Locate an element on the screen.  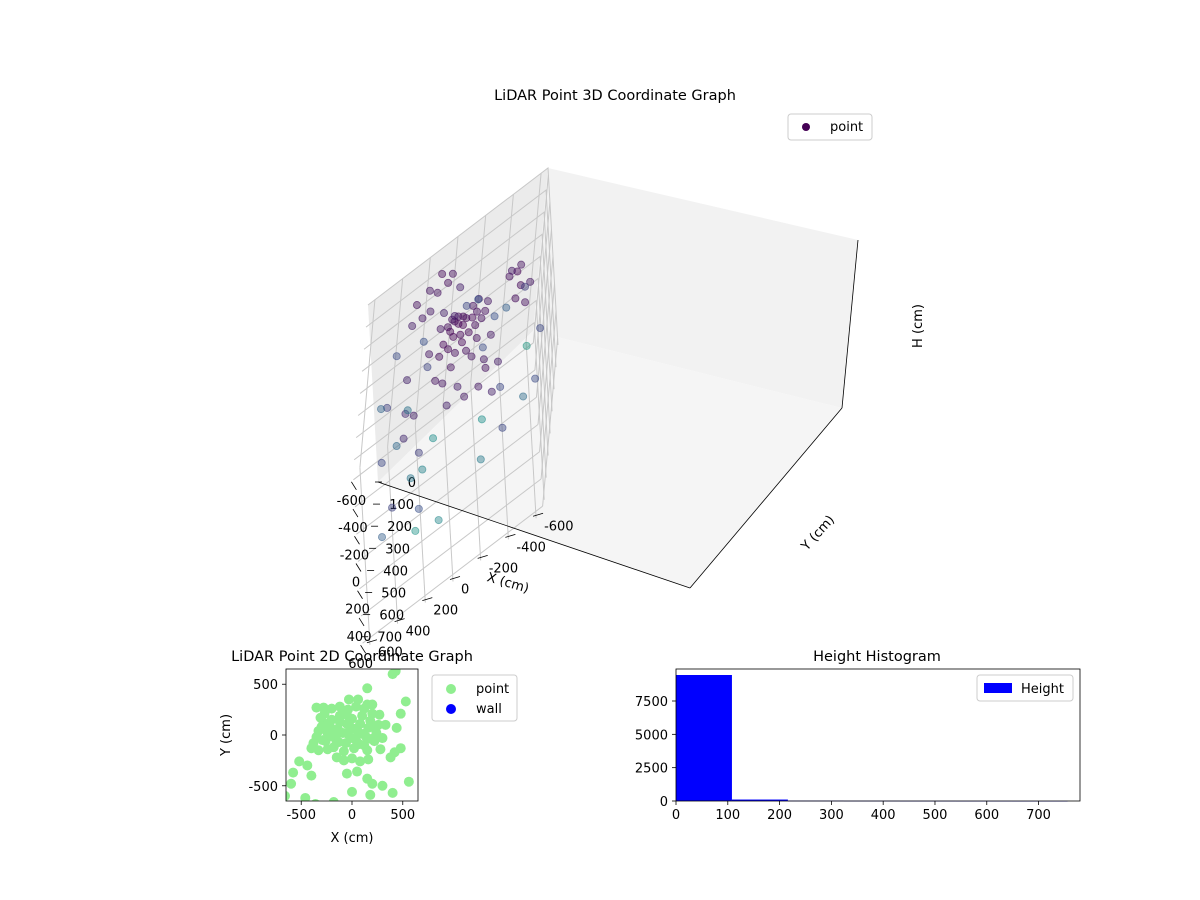
x-tick-label-2d: 500 is located at coordinates (402, 815).